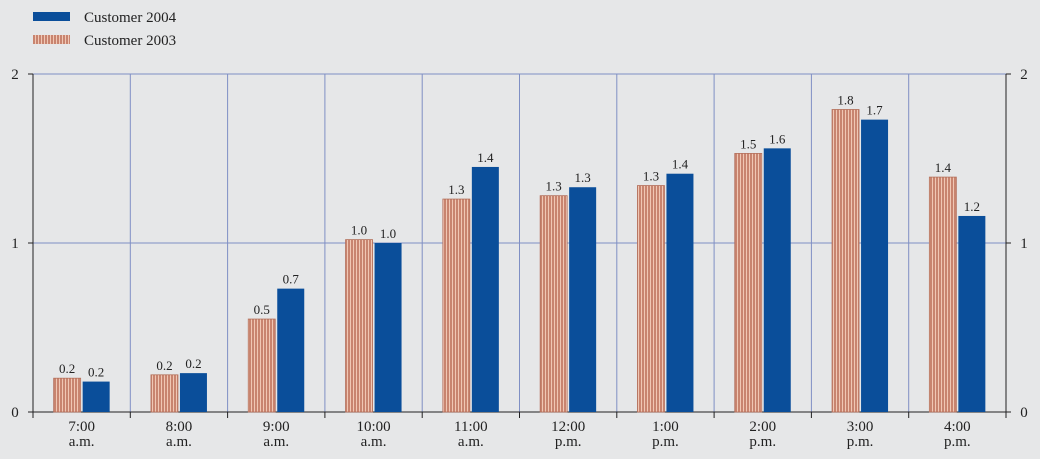 The height and width of the screenshot is (459, 1040). Describe the element at coordinates (943, 167) in the screenshot. I see `data-label-2003: 1.4` at that location.